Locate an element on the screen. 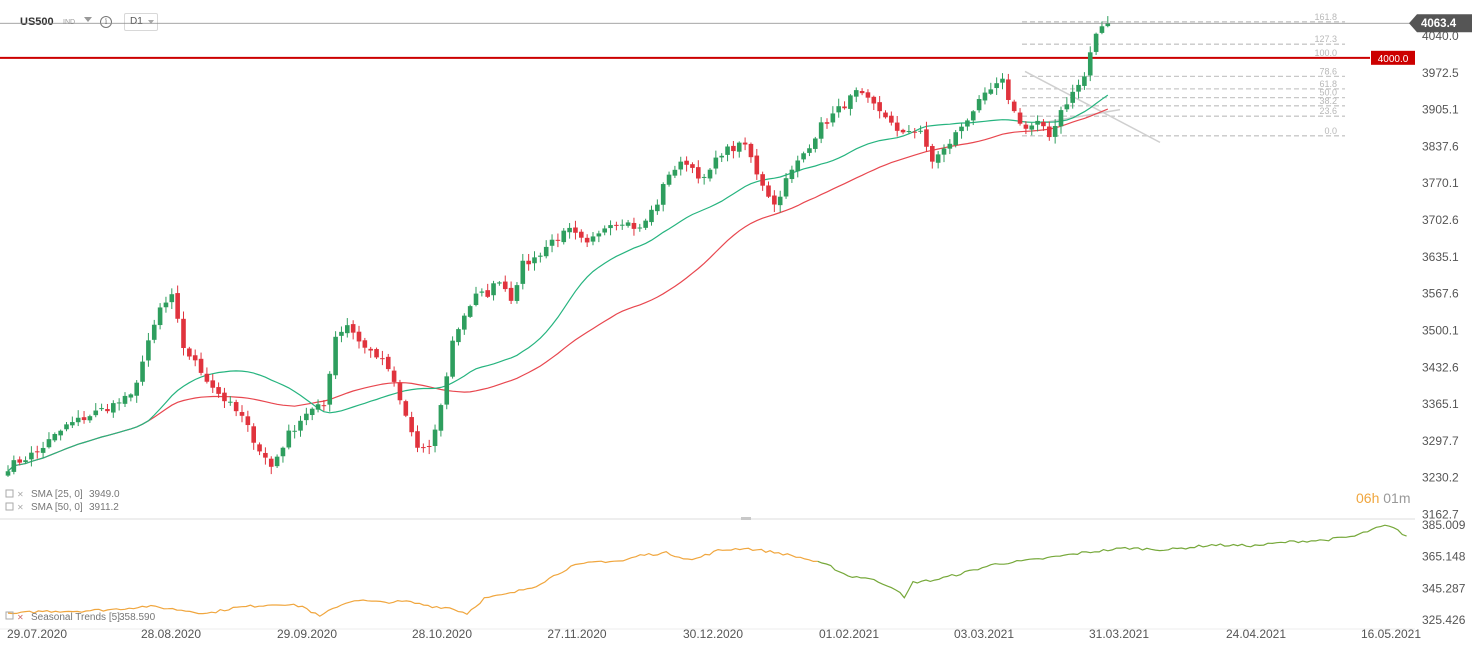 This screenshot has width=1482, height=650. legend-value: 3949.0 is located at coordinates (104, 494).